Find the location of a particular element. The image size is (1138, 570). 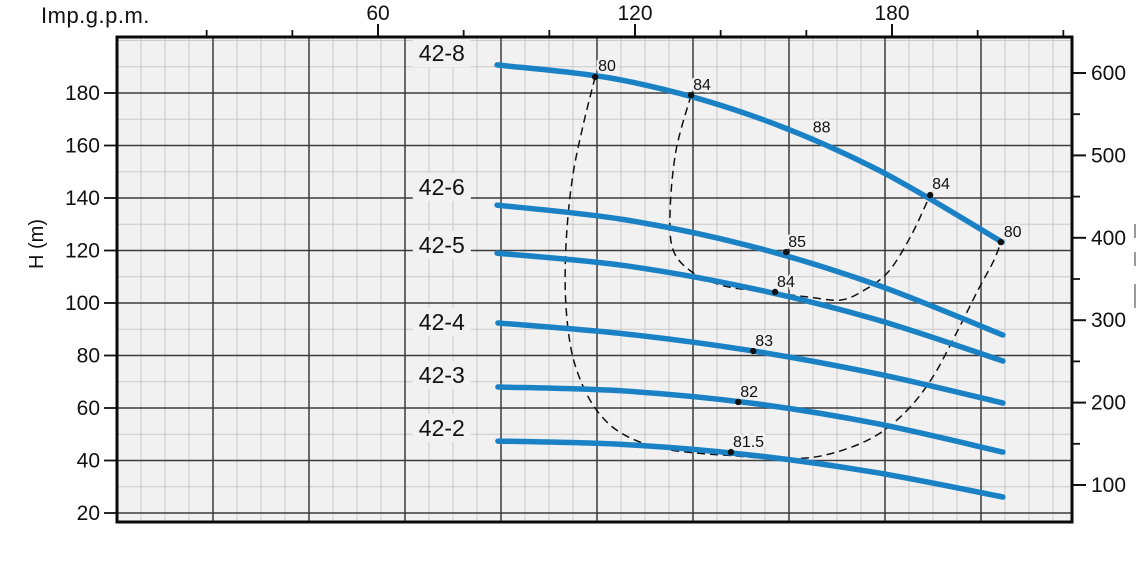

left-axis-tick-label: 20 is located at coordinates (88, 513).